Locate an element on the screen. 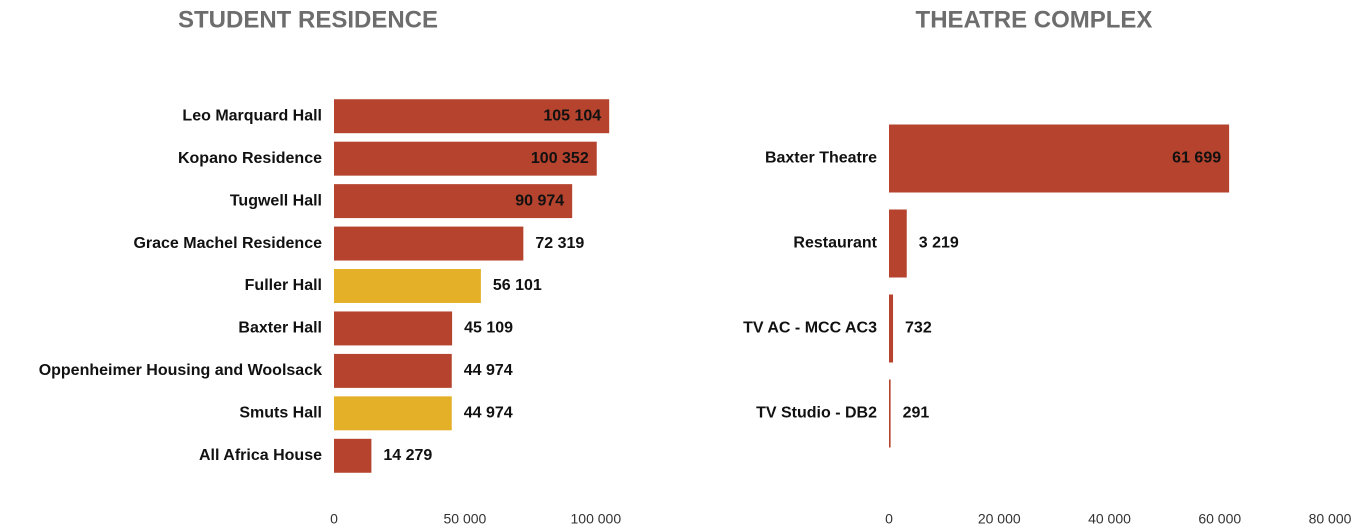  value-label: 291 is located at coordinates (916, 413).